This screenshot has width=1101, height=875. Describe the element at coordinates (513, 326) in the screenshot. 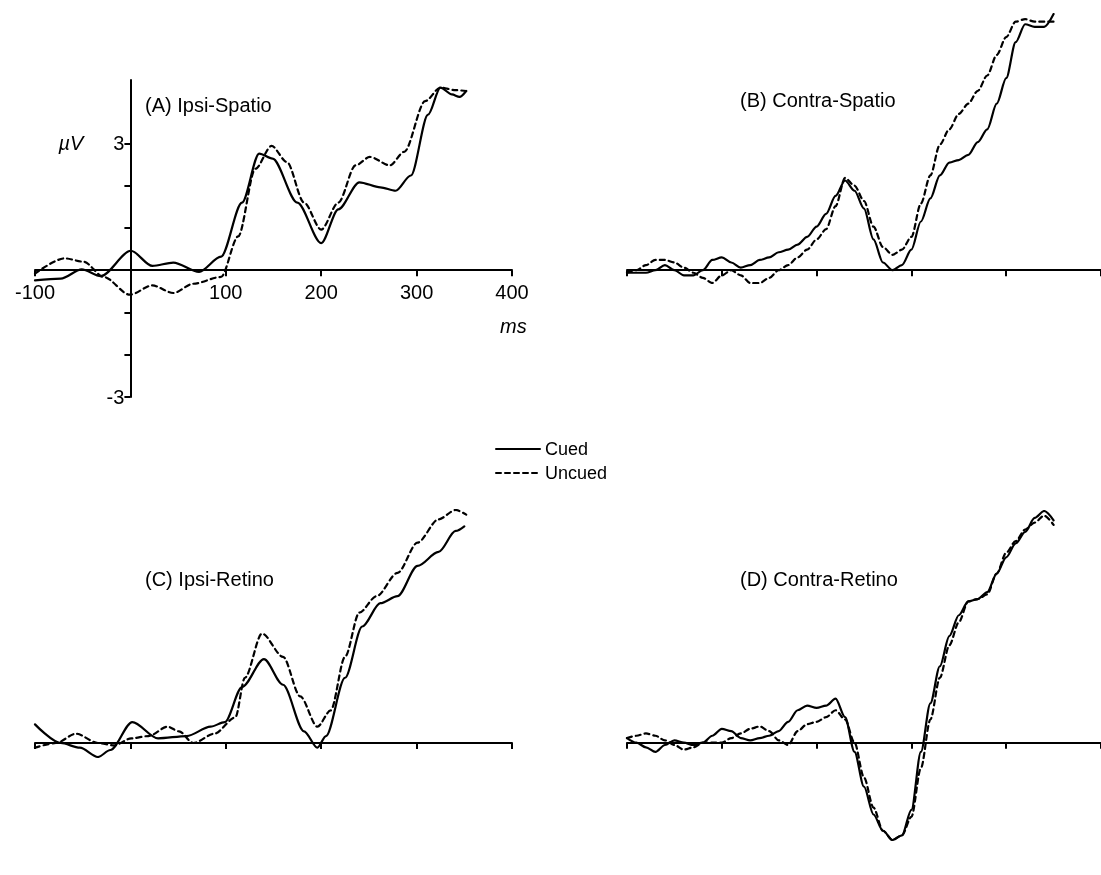

I see `x-axis-title: ms` at that location.